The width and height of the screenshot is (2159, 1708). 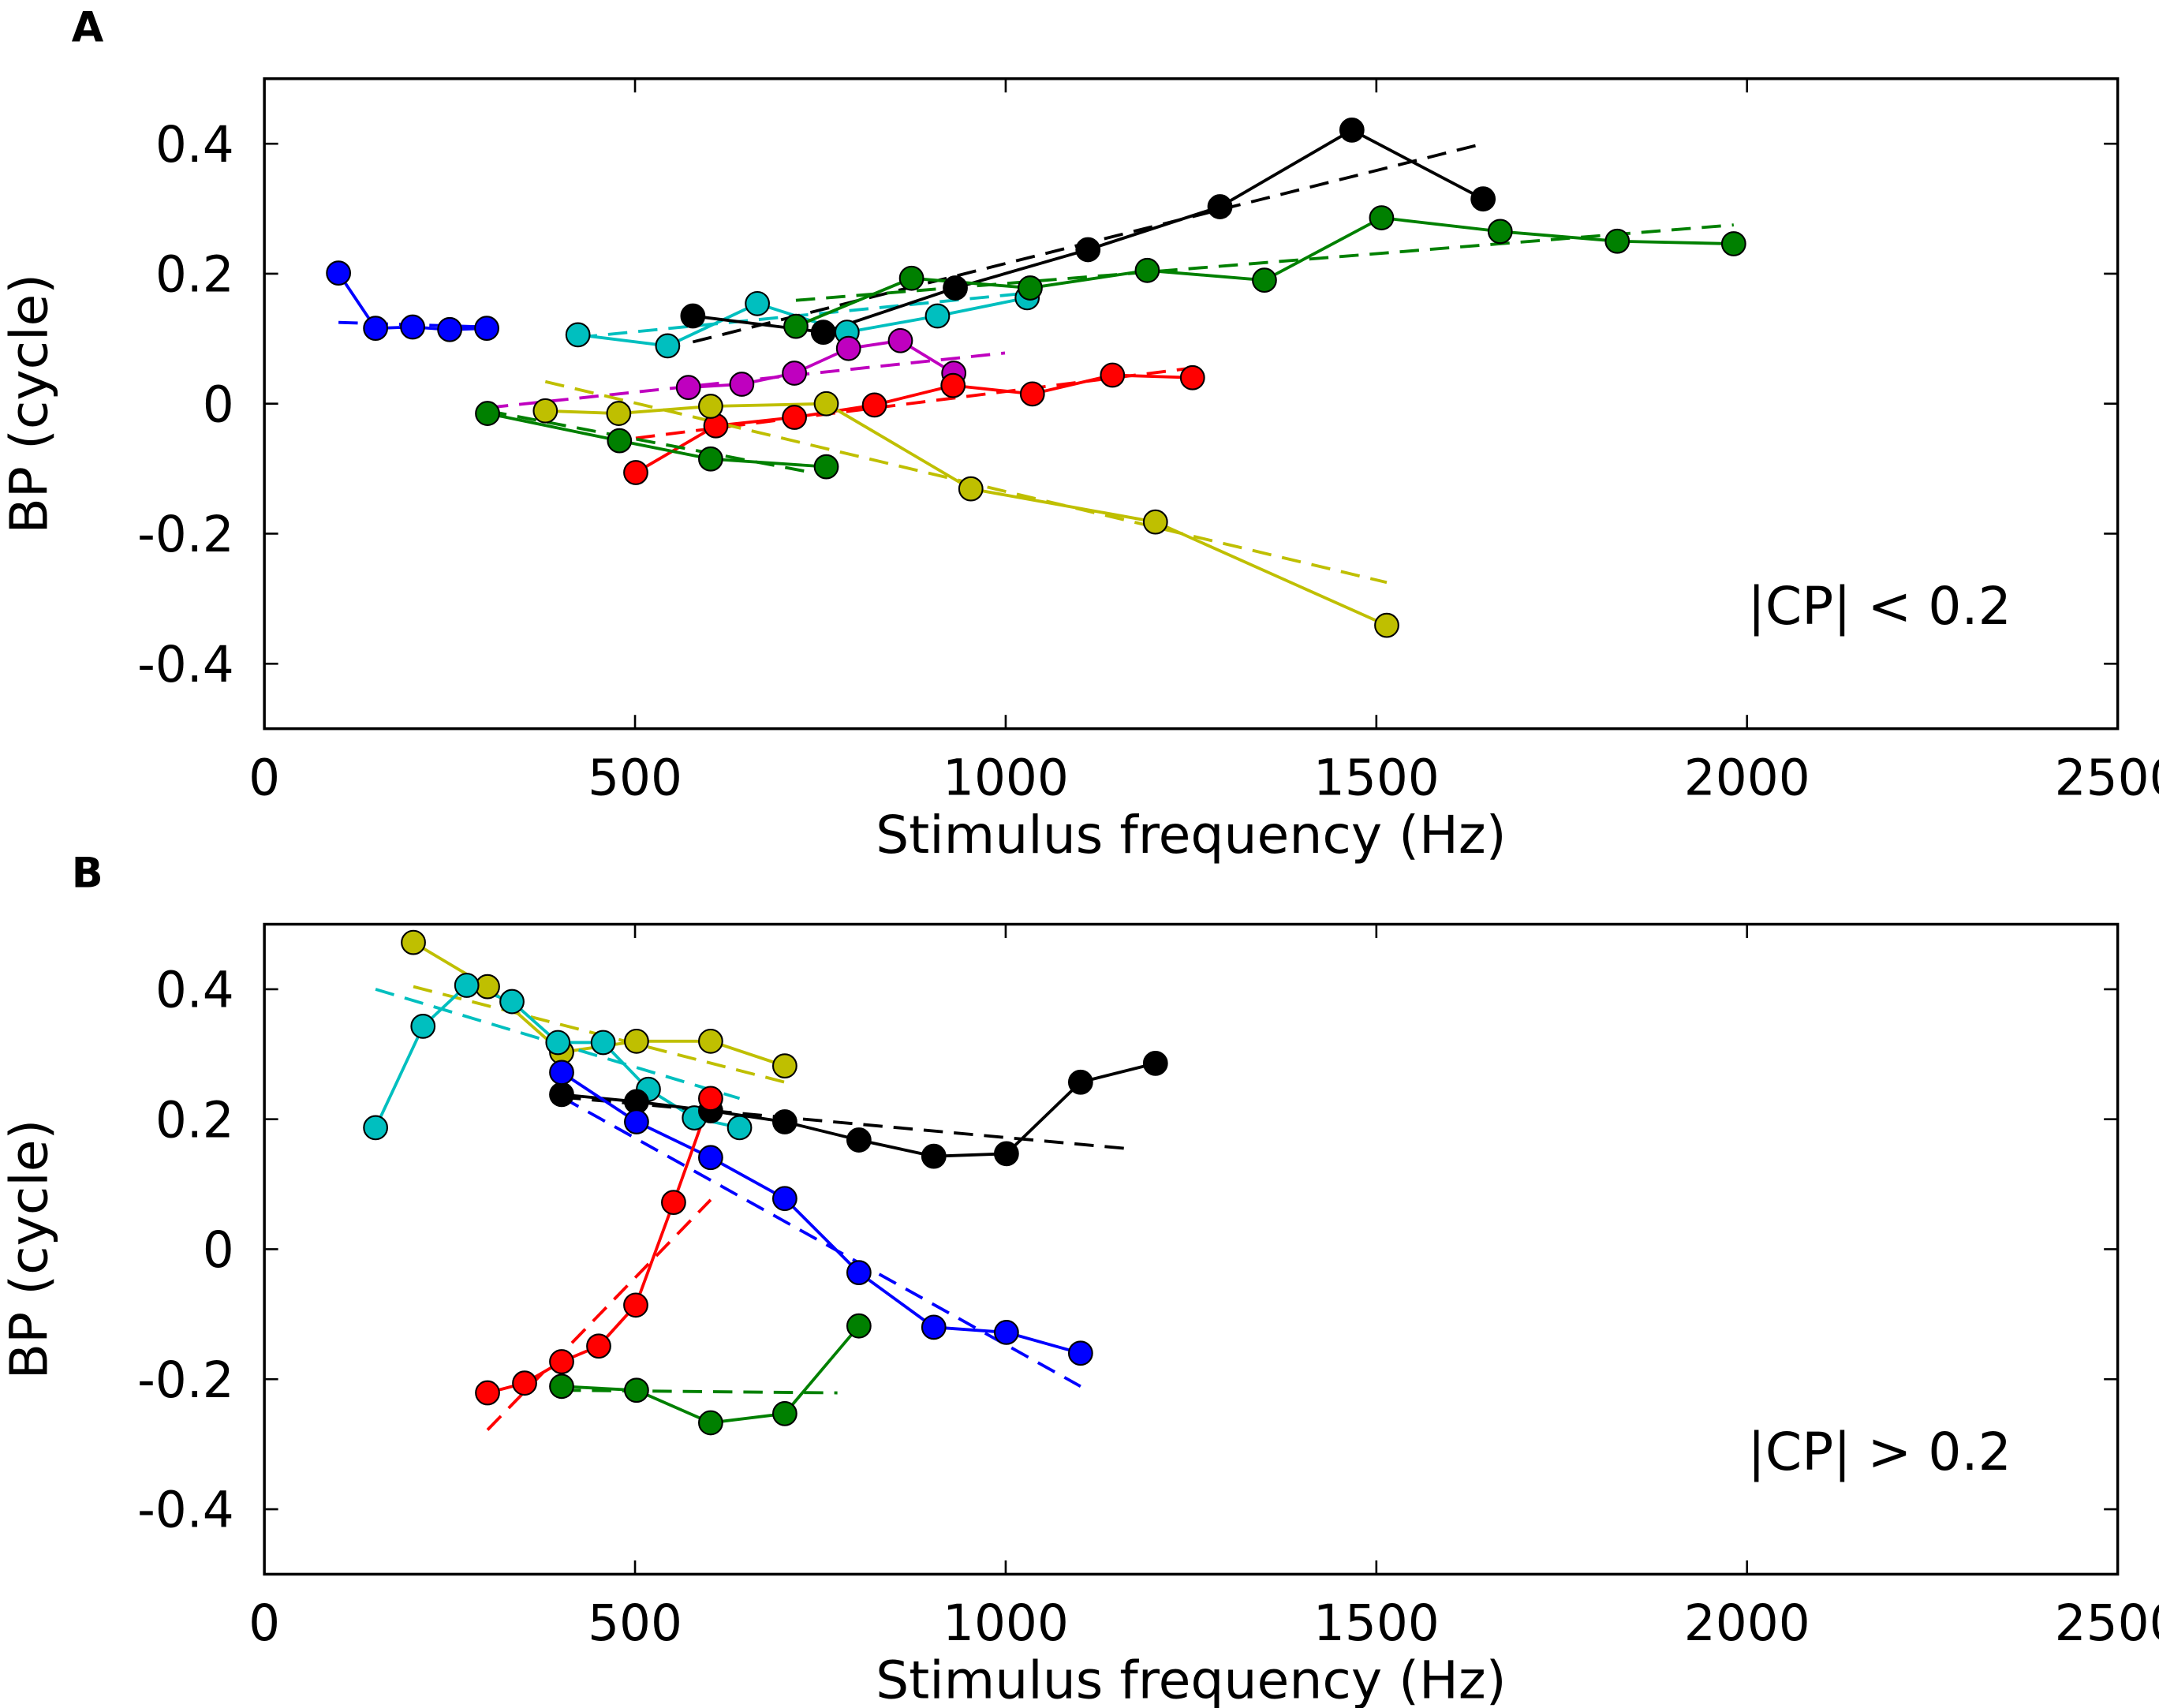 I want to click on x-tick-label: 2000, so click(x=1747, y=1623).